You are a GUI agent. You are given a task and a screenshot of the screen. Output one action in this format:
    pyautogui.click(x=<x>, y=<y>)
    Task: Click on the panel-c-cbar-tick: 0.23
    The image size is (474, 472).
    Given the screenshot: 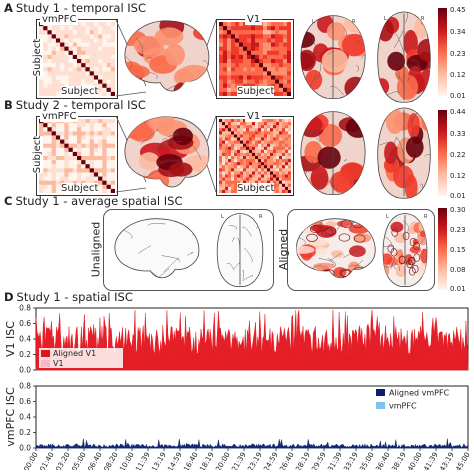 What is the action you would take?
    pyautogui.click(x=458, y=230)
    